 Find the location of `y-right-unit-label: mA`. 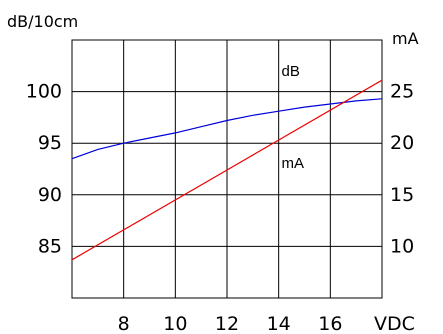

y-right-unit-label: mA is located at coordinates (405, 38).